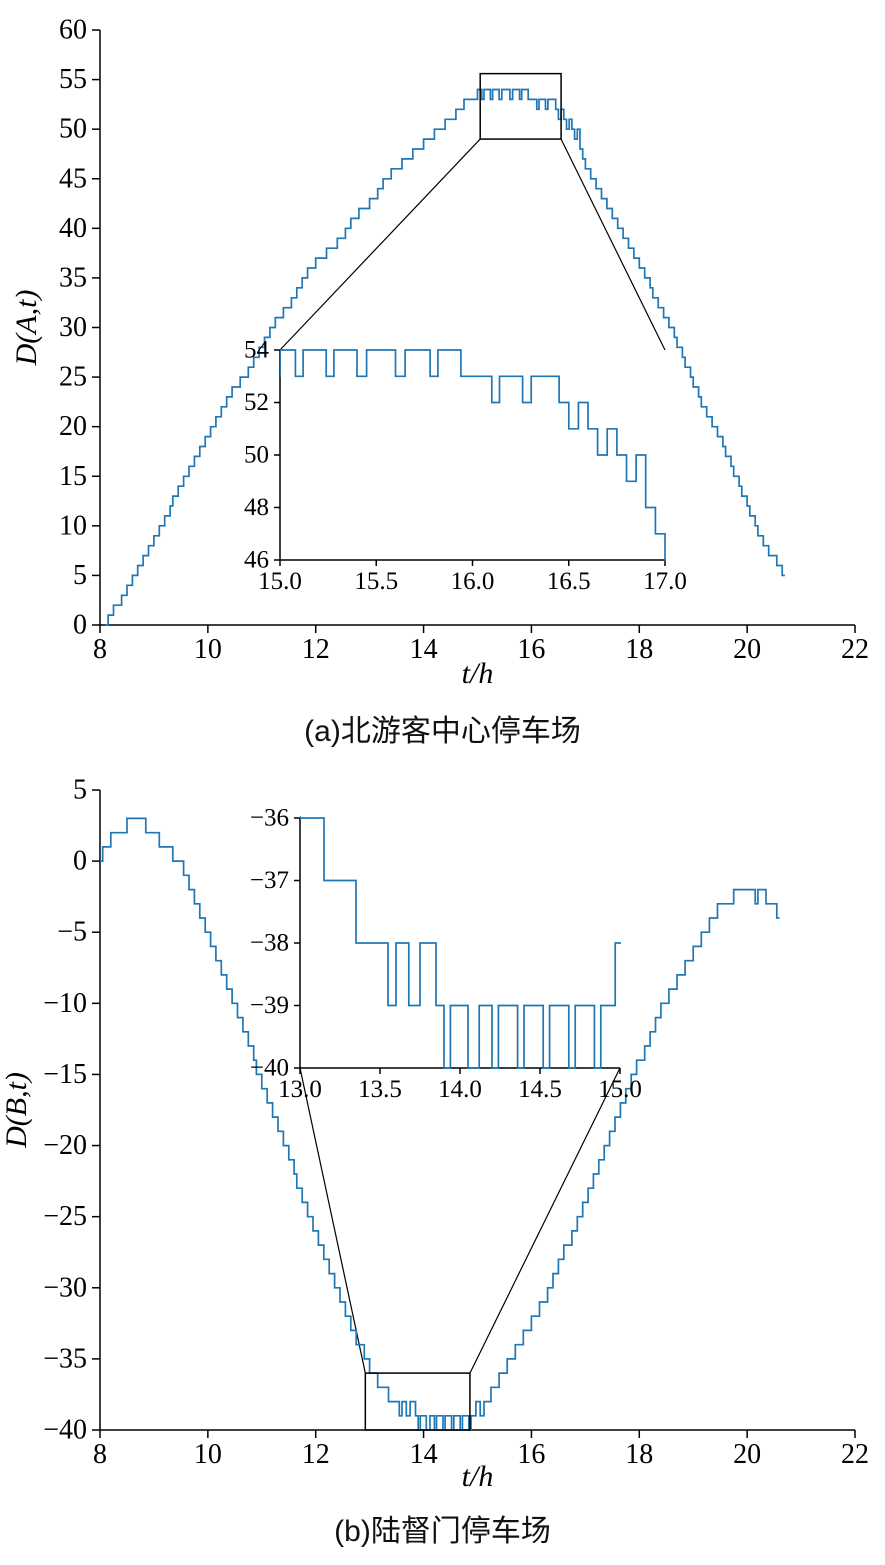 The image size is (885, 1565). What do you see at coordinates (460, 1089) in the screenshot?
I see `x-tick-label: 14.0` at bounding box center [460, 1089].